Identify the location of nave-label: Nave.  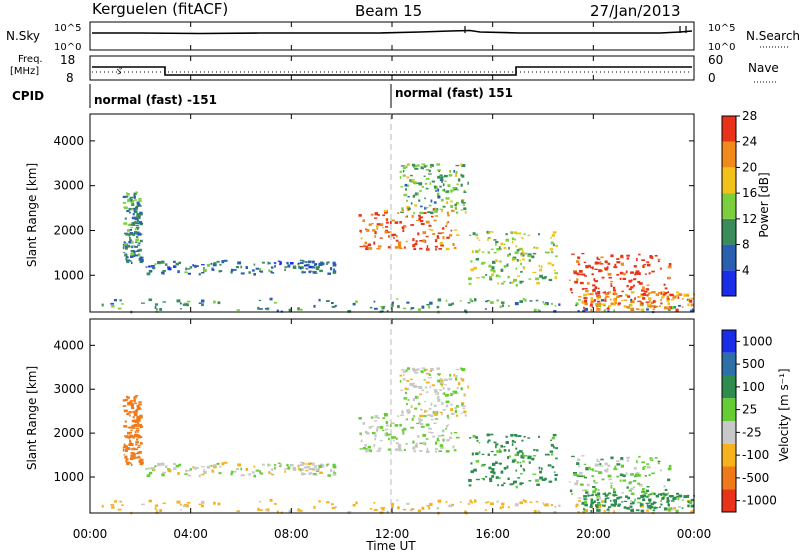
(763, 68).